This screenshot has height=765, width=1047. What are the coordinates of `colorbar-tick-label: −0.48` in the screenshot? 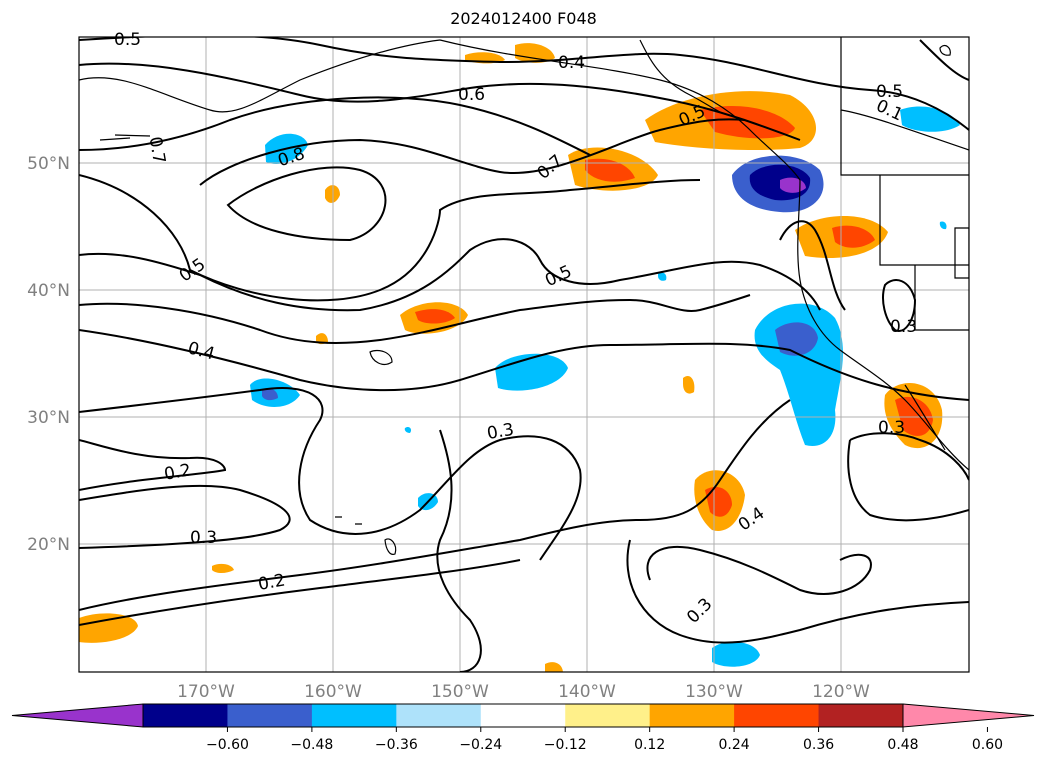 It's located at (311, 745).